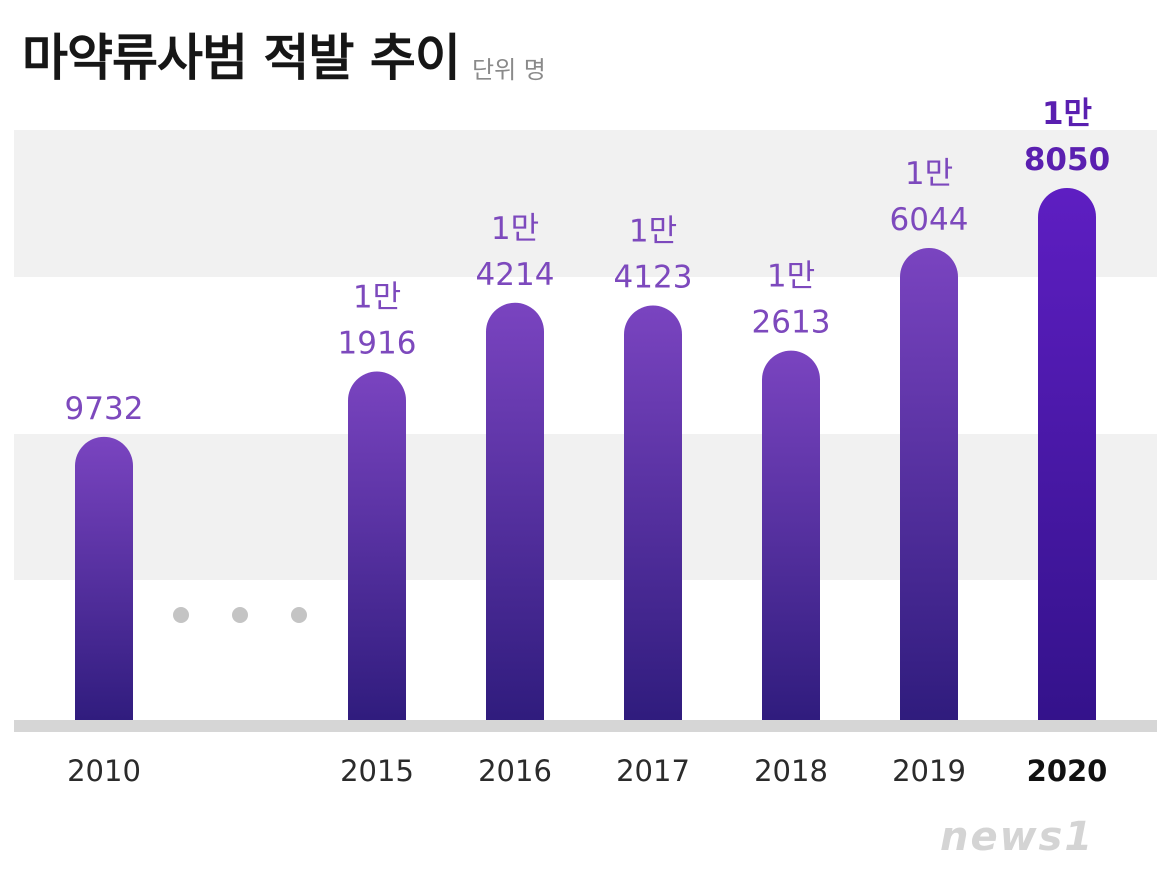 The height and width of the screenshot is (884, 1171). What do you see at coordinates (929, 174) in the screenshot?
I see `value-label-2019: 1만` at bounding box center [929, 174].